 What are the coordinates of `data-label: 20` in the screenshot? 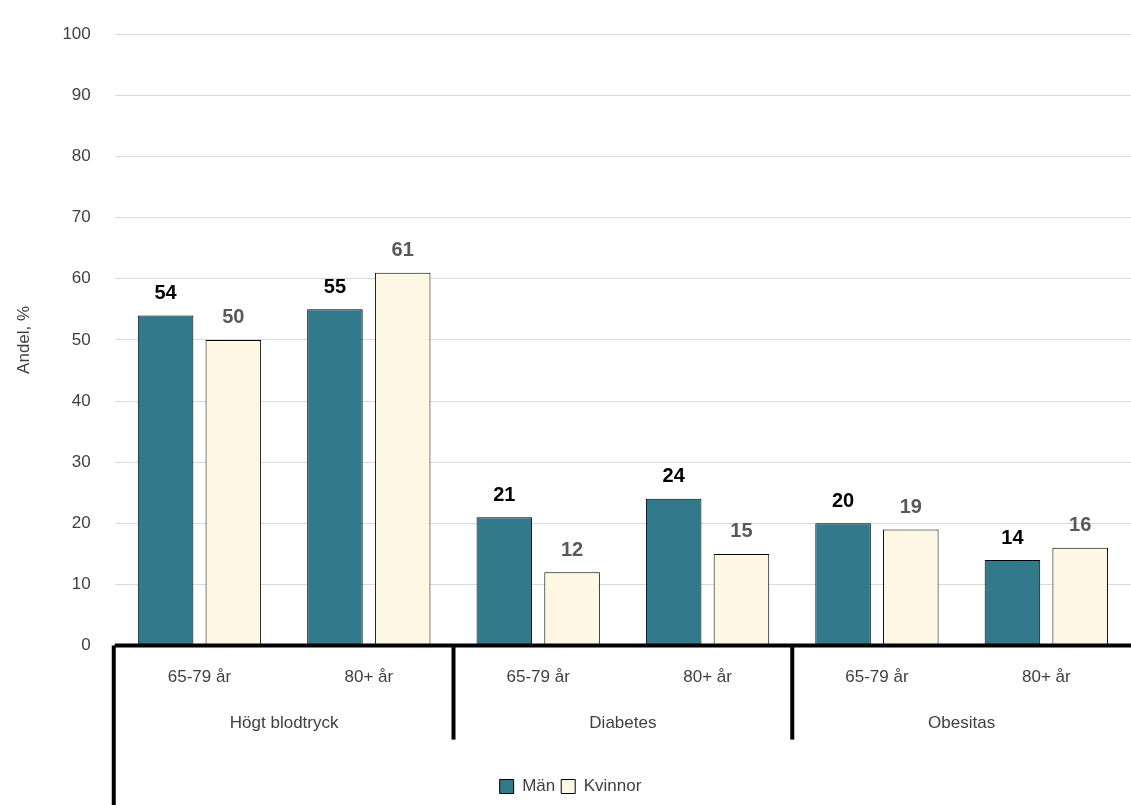 It's located at (843, 499).